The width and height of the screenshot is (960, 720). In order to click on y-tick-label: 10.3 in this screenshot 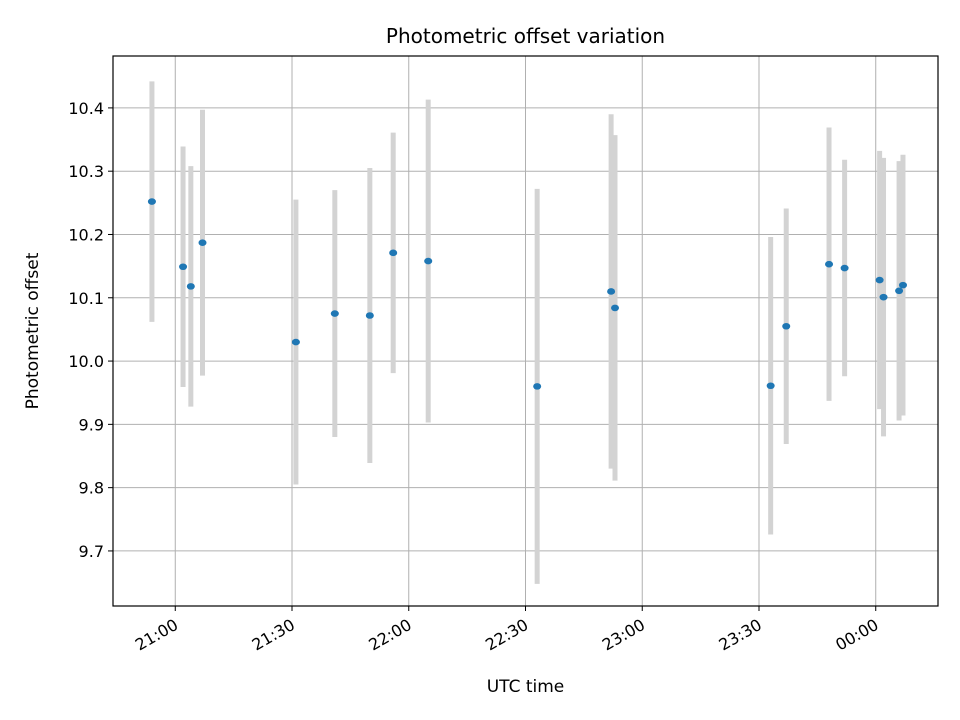, I will do `click(86, 171)`.